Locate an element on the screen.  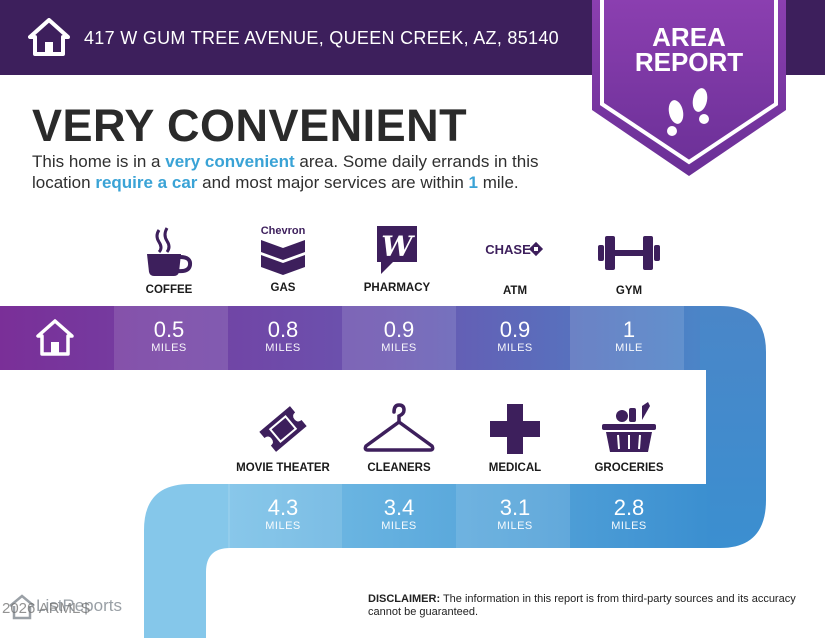
hanger-icon is located at coordinates (399, 427).